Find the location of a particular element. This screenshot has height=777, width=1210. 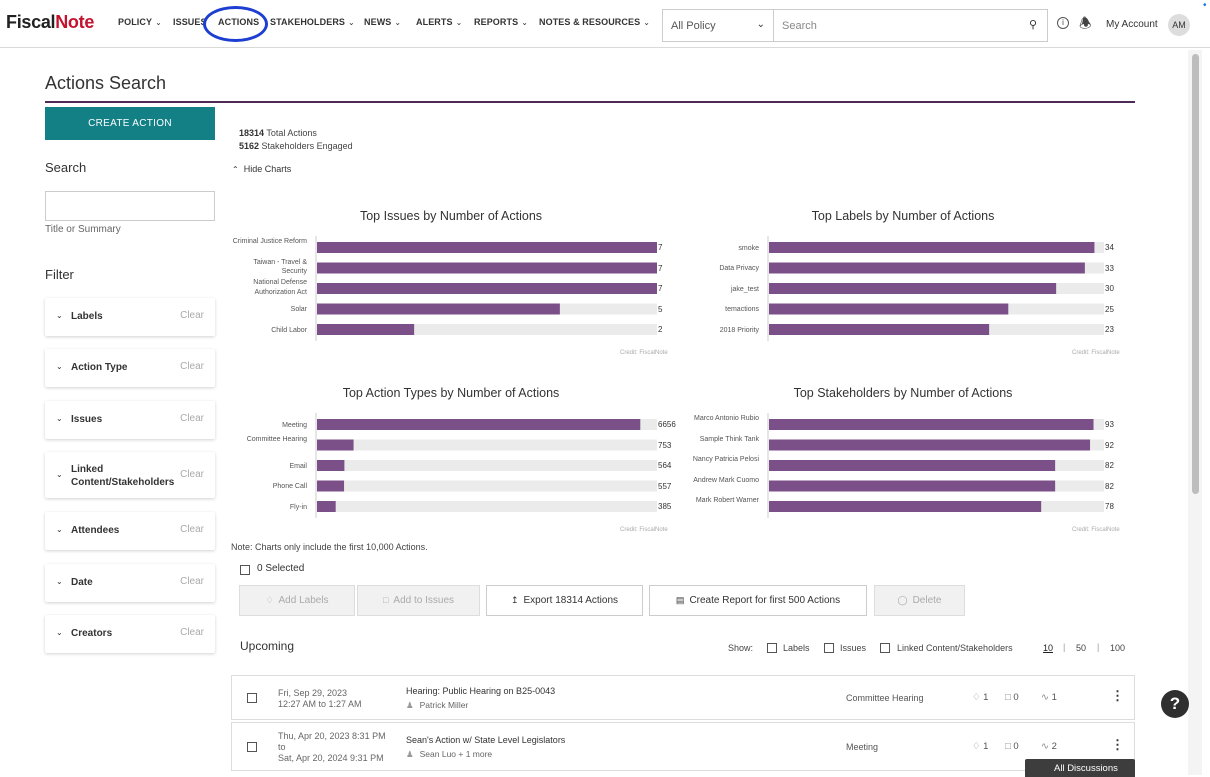

hide-charts-toggle: ⌃ Hide Charts is located at coordinates (261, 169).